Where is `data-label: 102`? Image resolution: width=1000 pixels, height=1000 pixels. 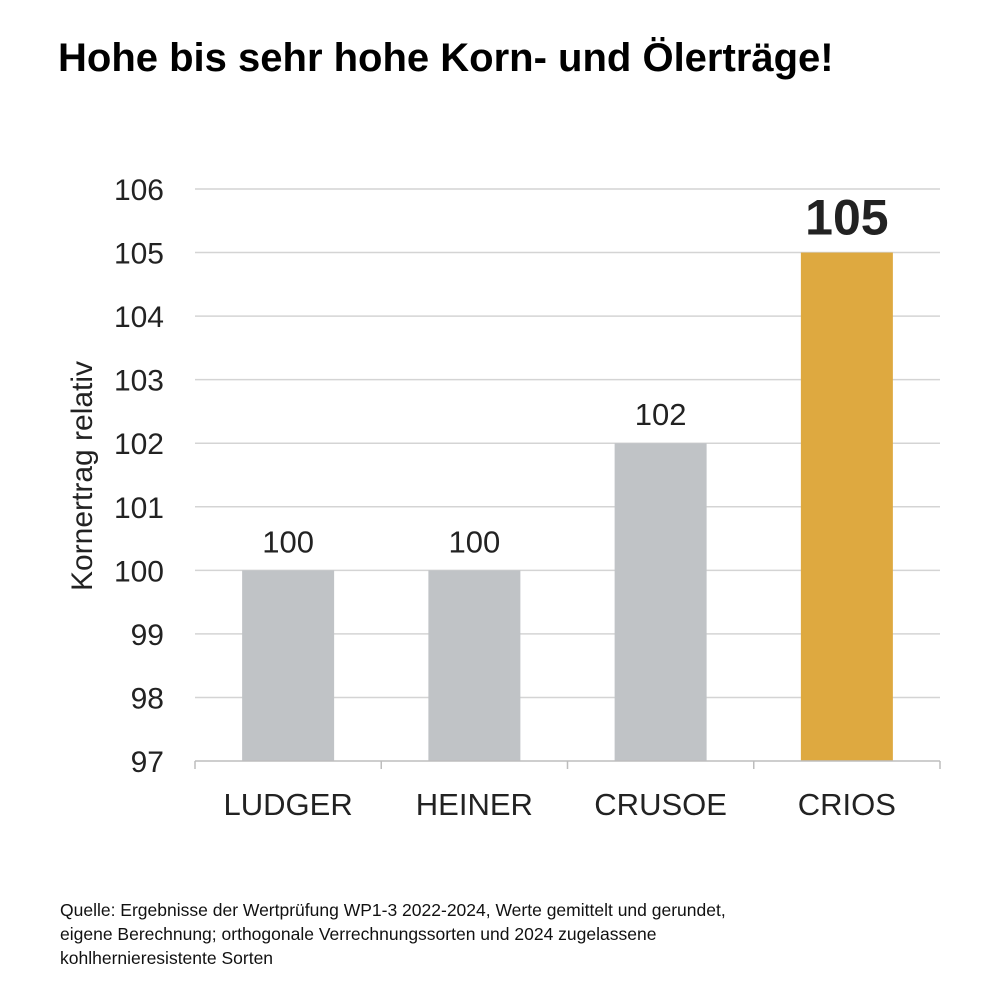
data-label: 102 is located at coordinates (661, 414).